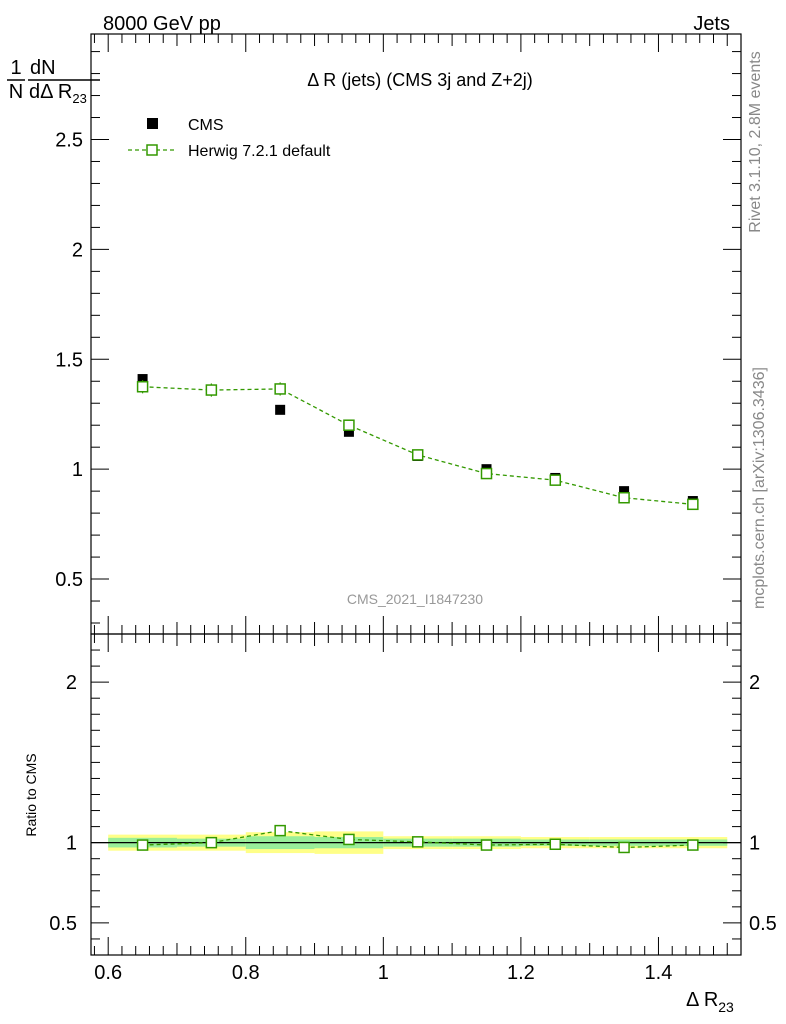 The width and height of the screenshot is (786, 1024). I want to click on ylabel-dn: dN, so click(43, 68).